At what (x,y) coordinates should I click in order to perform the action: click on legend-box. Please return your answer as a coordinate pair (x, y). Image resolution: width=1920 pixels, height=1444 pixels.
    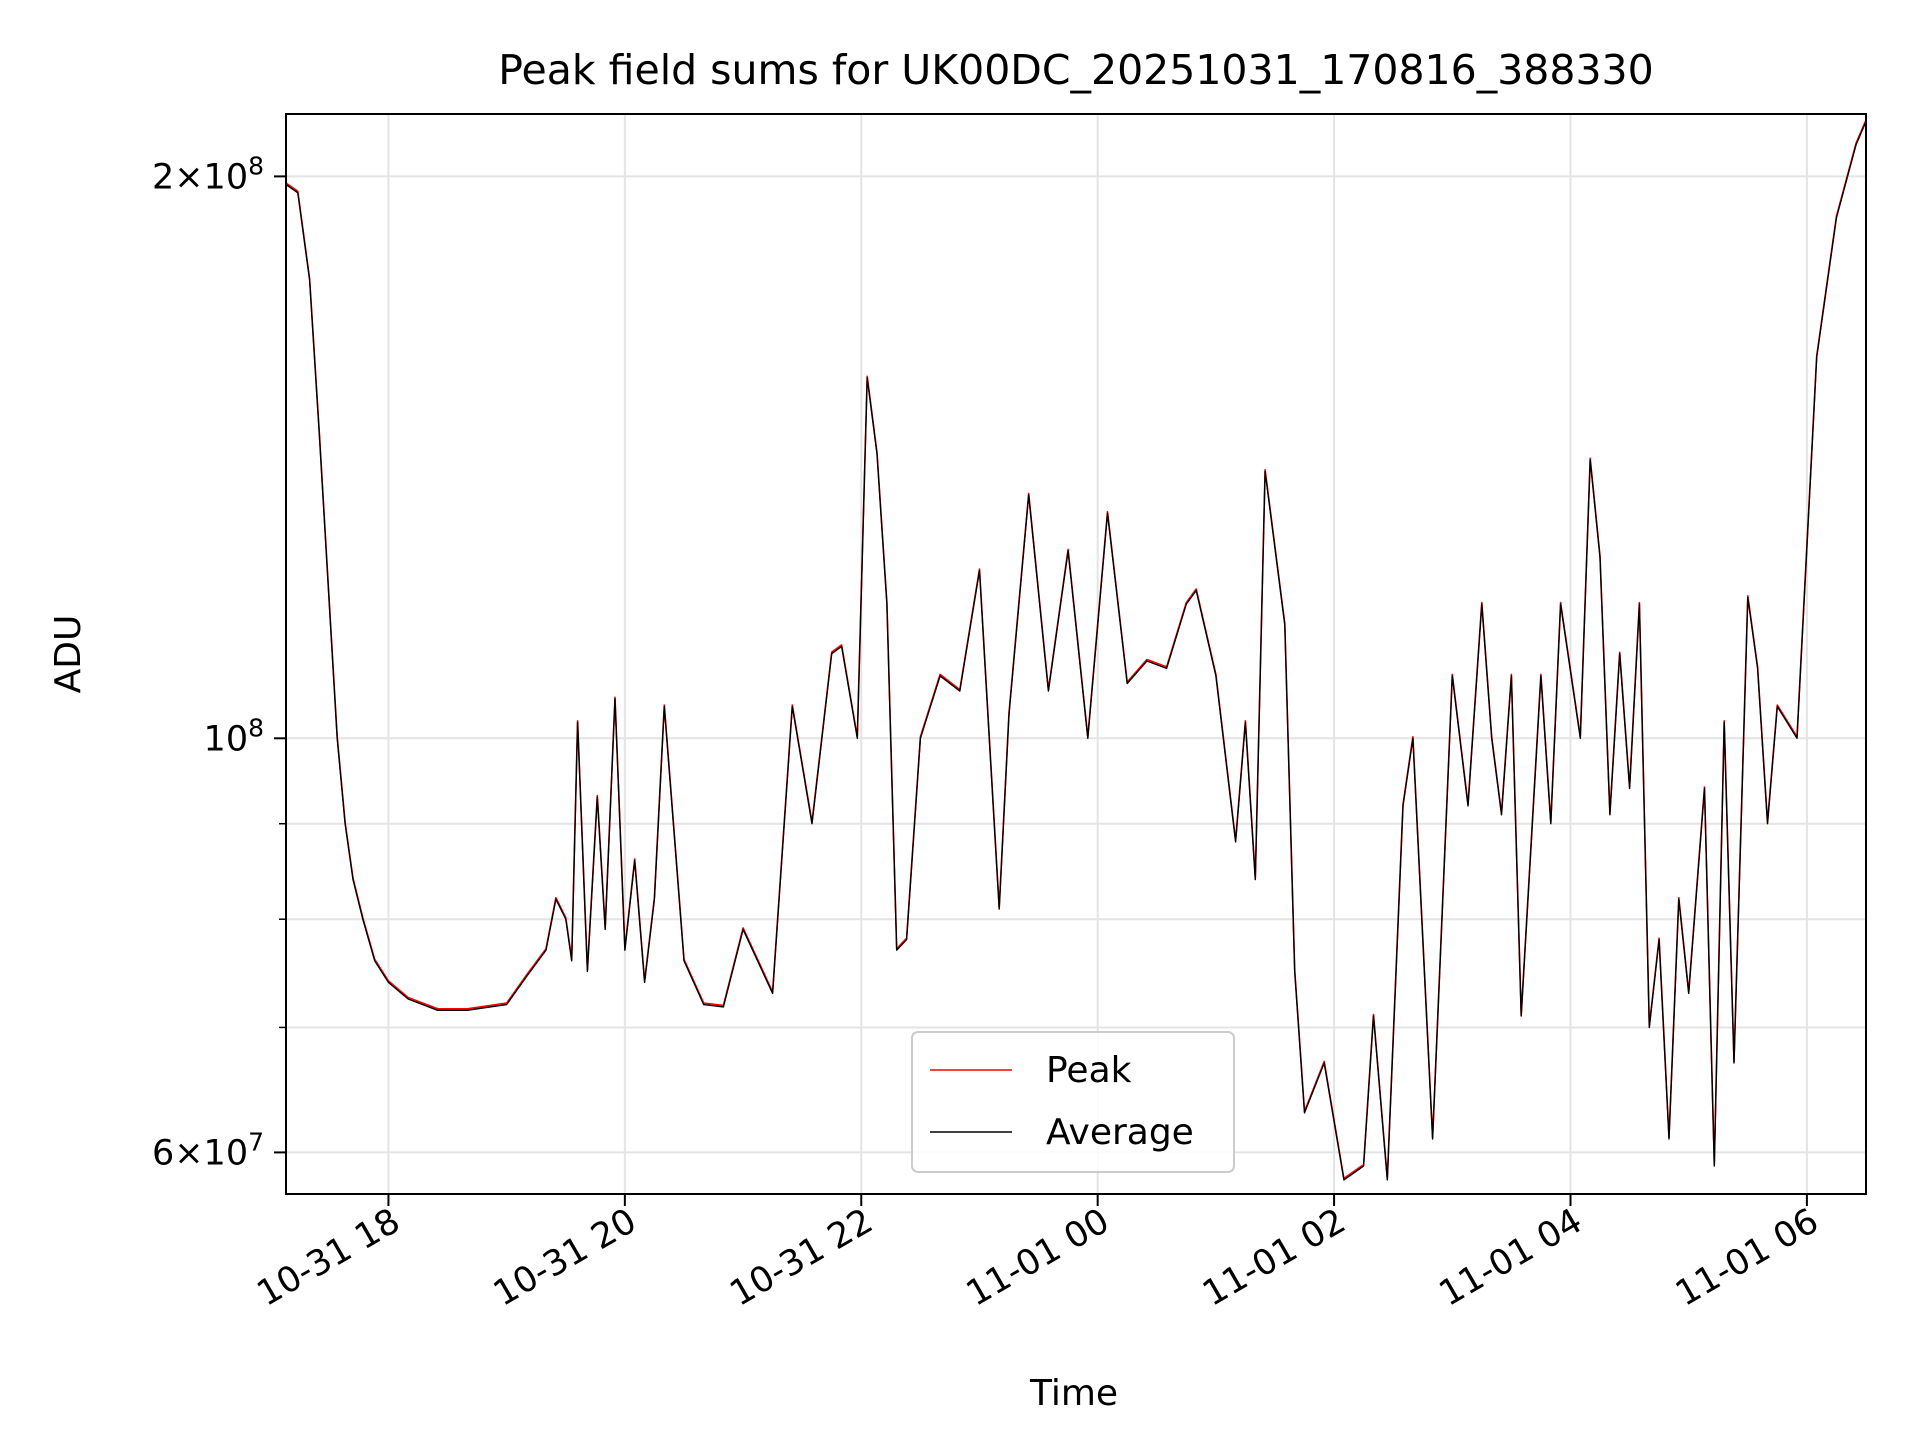
    Looking at the image, I should click on (1073, 1102).